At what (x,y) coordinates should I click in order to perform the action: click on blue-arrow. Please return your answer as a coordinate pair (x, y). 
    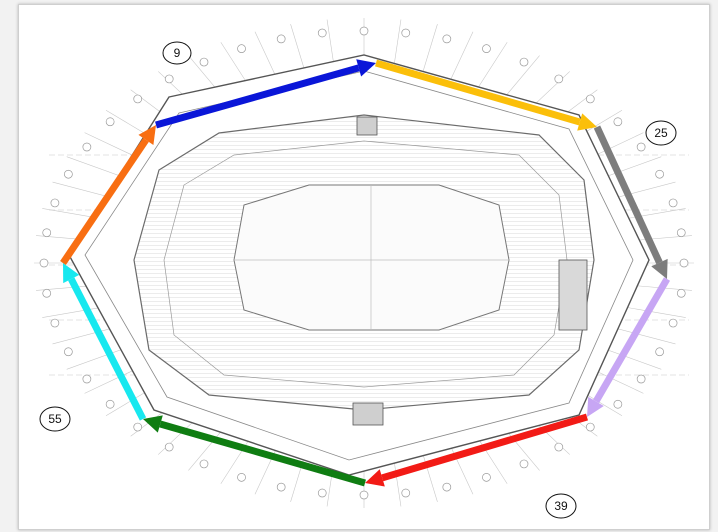
    Looking at the image, I should click on (265, 94).